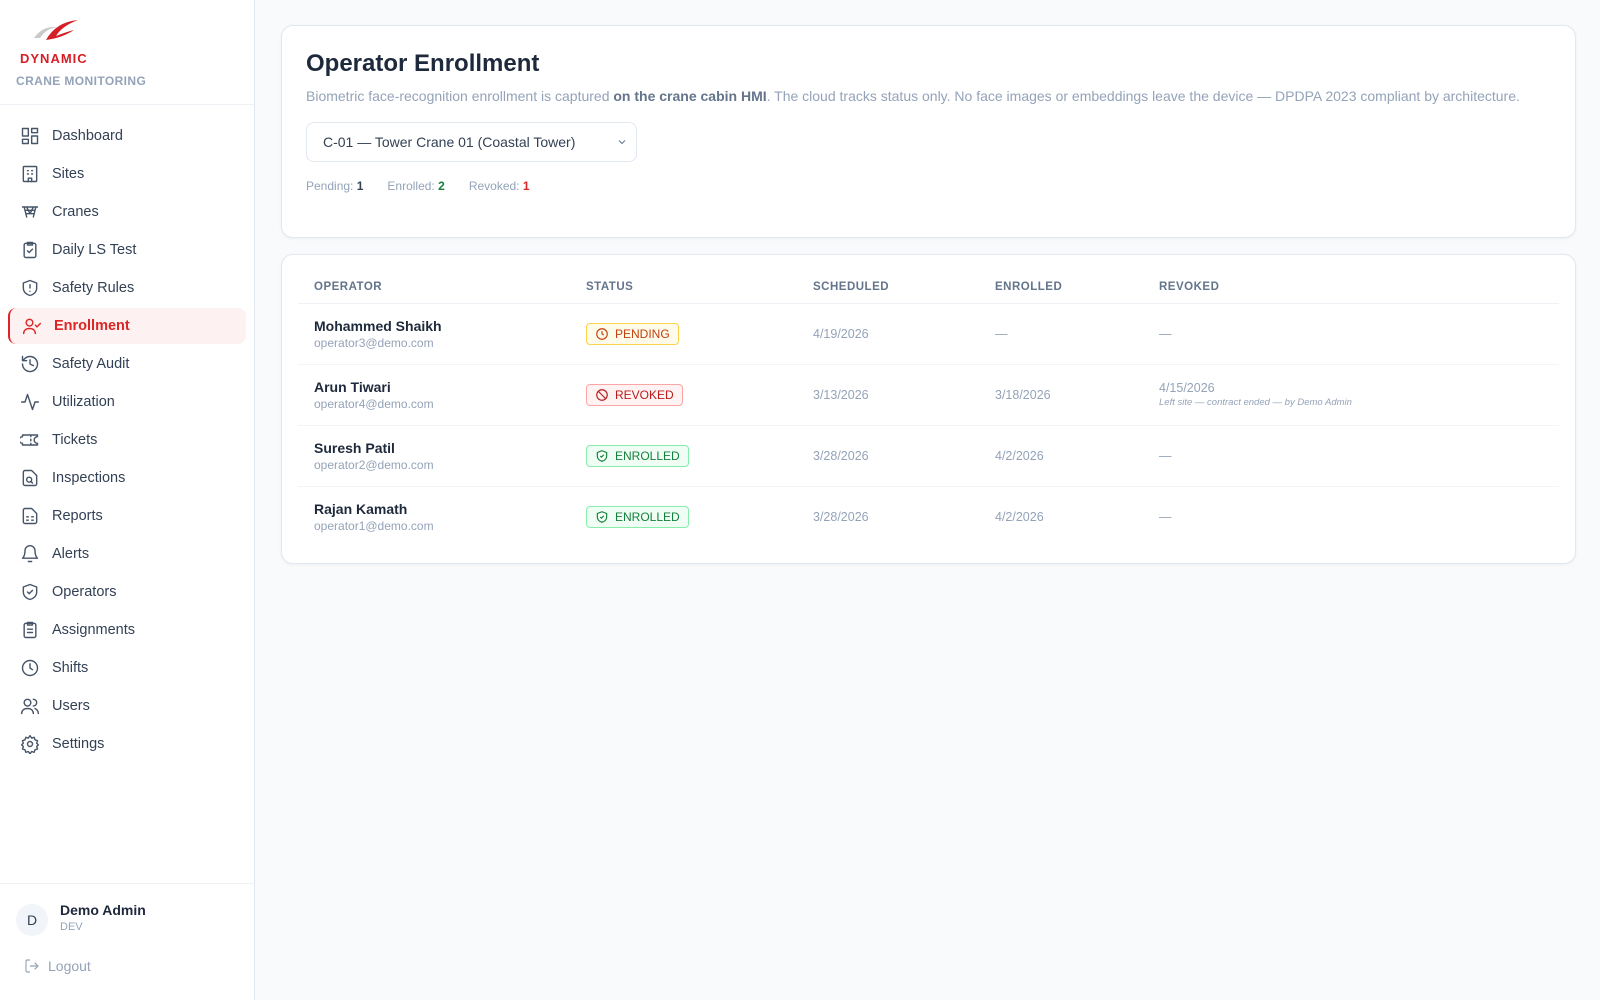 The height and width of the screenshot is (1000, 1600). Describe the element at coordinates (683, 456) in the screenshot. I see `status-cell: ENROLLED` at that location.